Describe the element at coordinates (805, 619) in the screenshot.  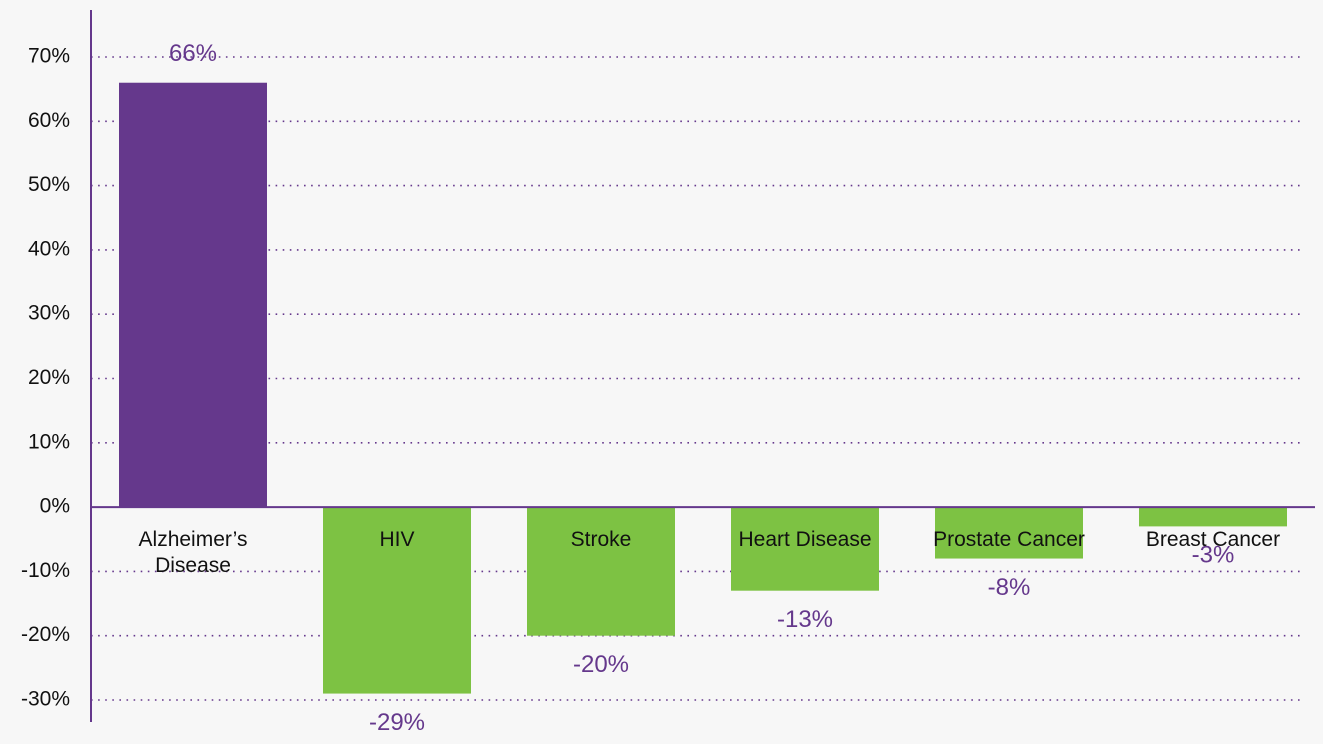
I see `value-label: -13%` at that location.